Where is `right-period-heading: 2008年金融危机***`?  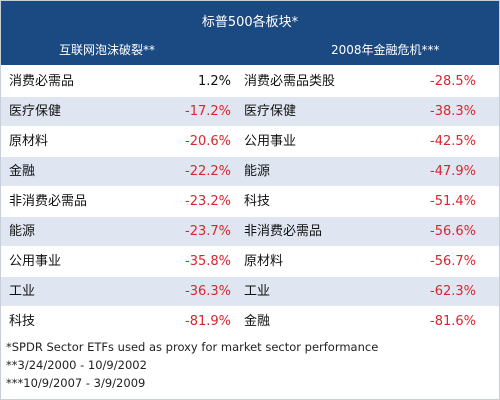
right-period-heading: 2008年金融危机*** is located at coordinates (385, 50).